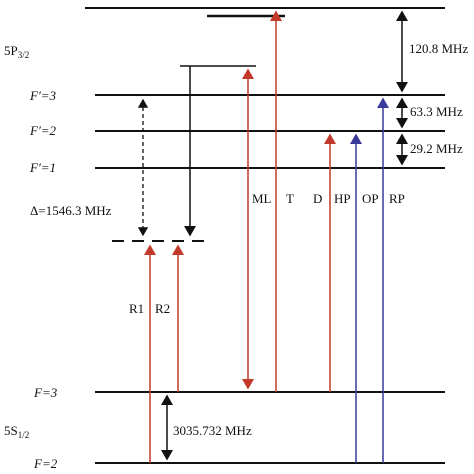  I want to click on spacing-label: 120.8 MHz, so click(438, 48).